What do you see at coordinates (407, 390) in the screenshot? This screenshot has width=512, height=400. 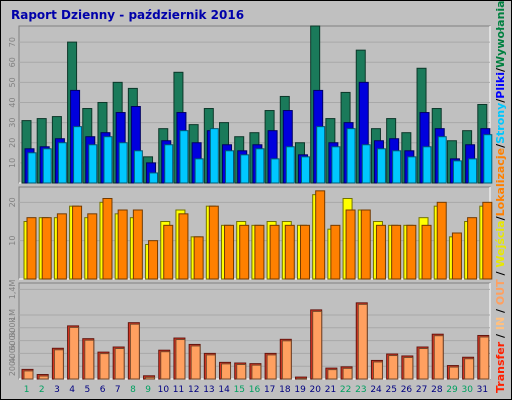 I see `x-tick-label: 26` at bounding box center [407, 390].